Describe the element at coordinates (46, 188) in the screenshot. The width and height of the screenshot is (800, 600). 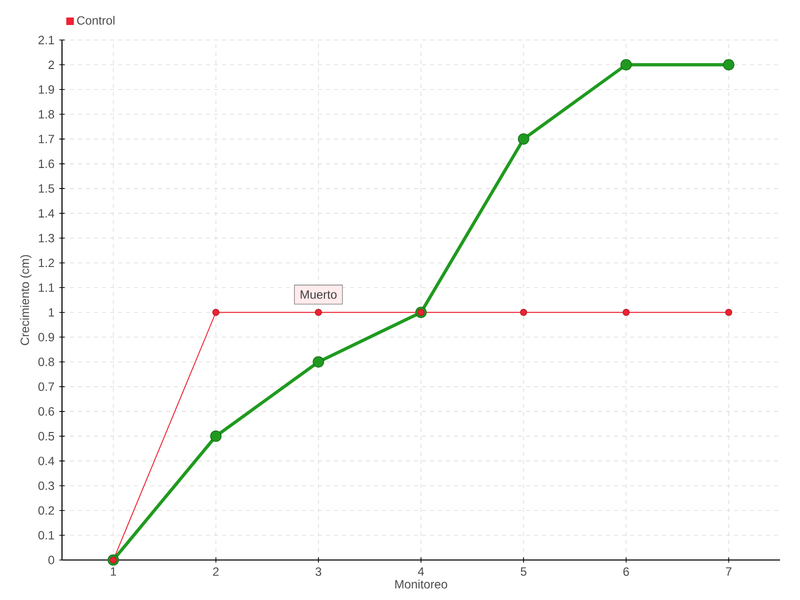
I see `y-tick-label: 1.5` at that location.